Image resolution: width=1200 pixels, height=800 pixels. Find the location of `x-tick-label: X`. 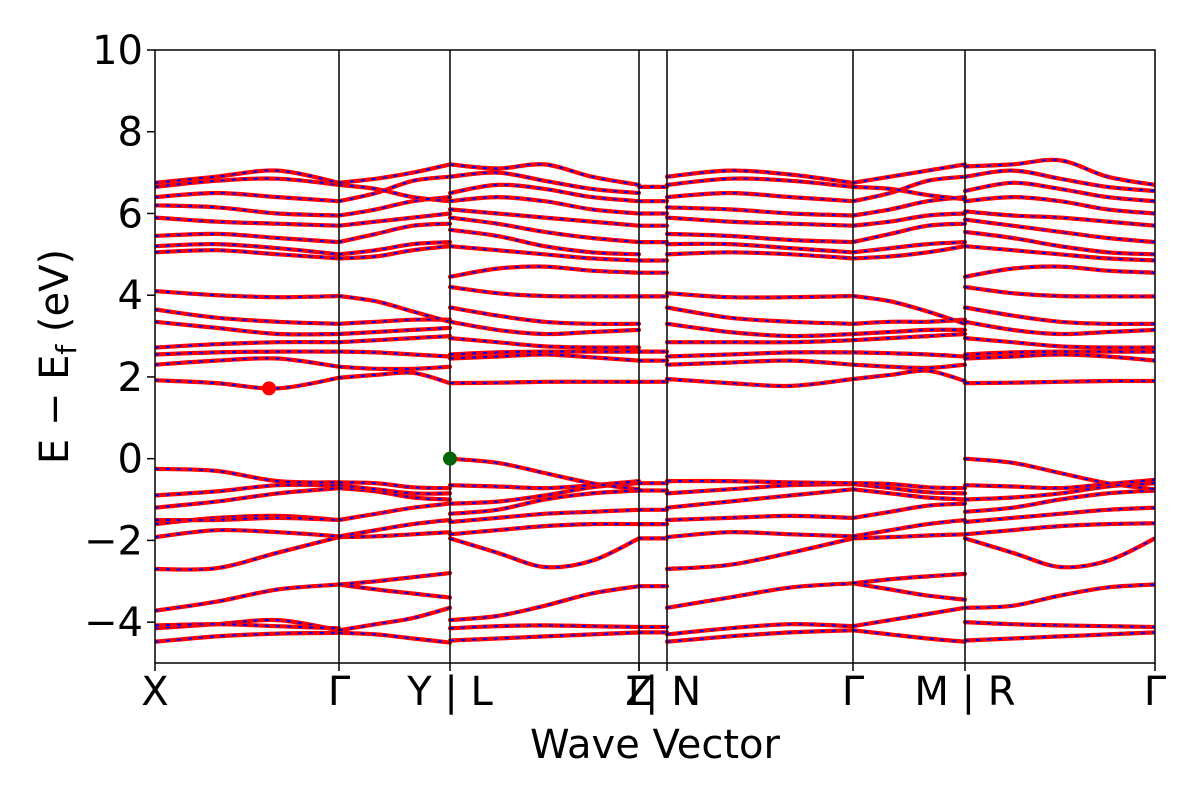

x-tick-label: X is located at coordinates (154, 692).